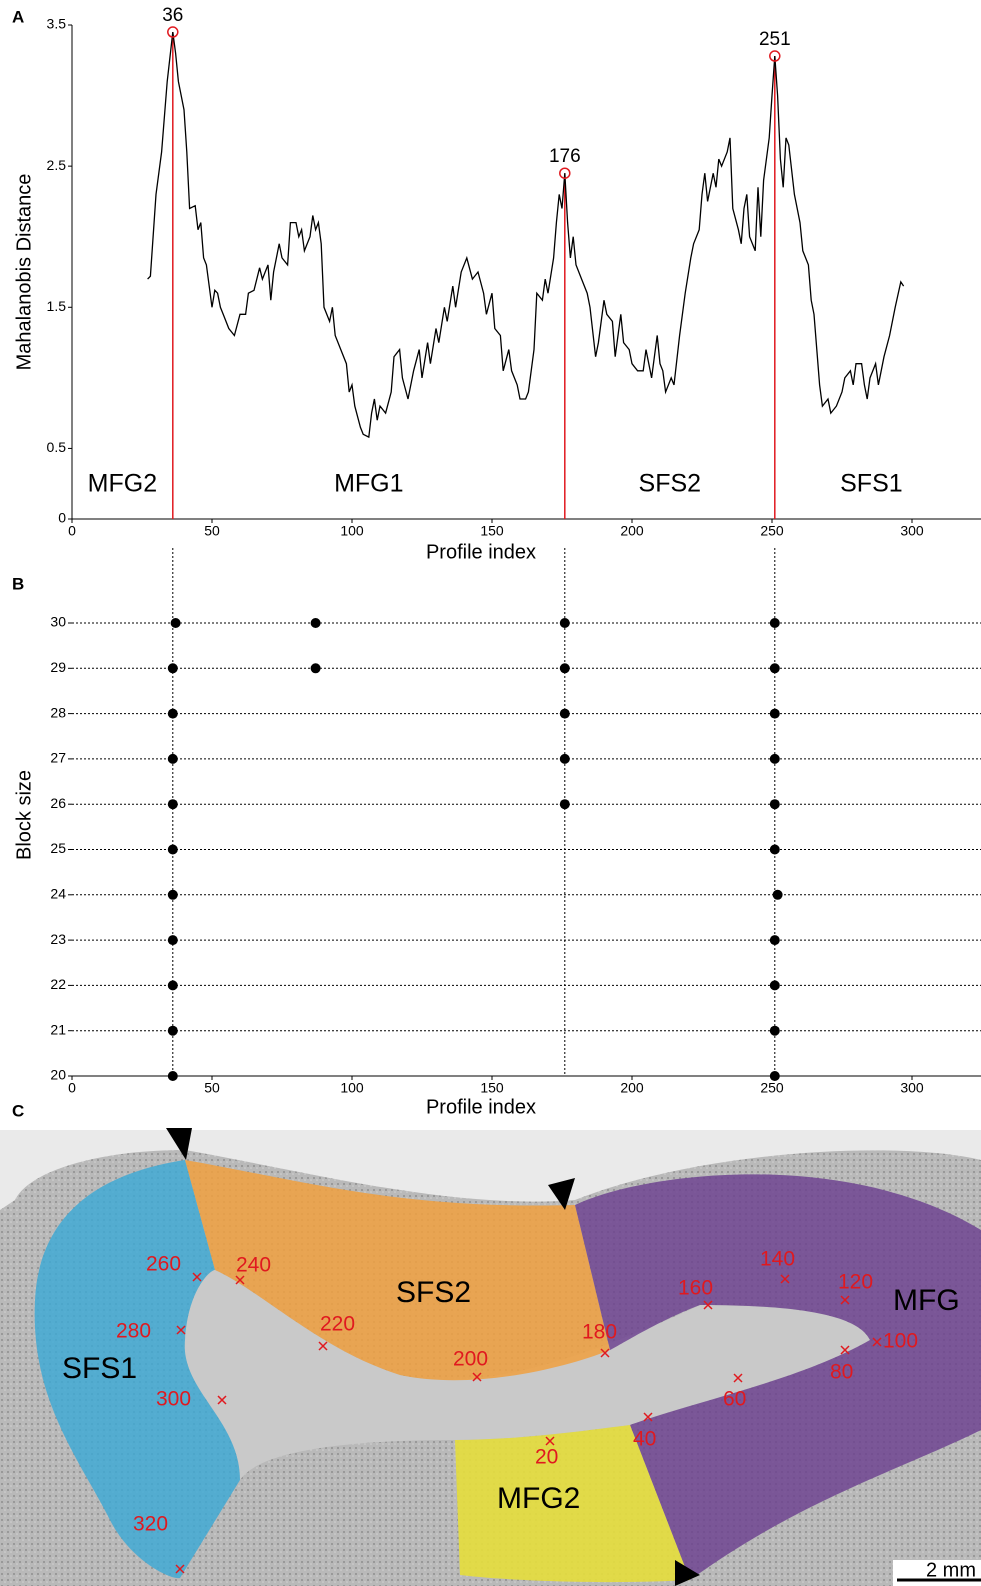 The image size is (981, 1586). I want to click on y-tick-label: 30, so click(58, 622).